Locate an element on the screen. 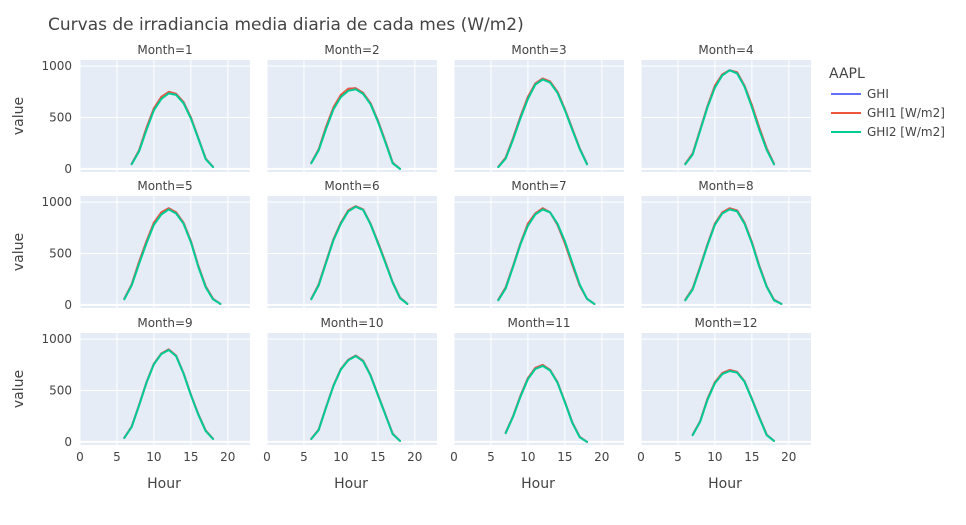  facet-panel-9: Month=9 0 500 1000 value 0 5 10 15 20 Hour is located at coordinates (130, 404).